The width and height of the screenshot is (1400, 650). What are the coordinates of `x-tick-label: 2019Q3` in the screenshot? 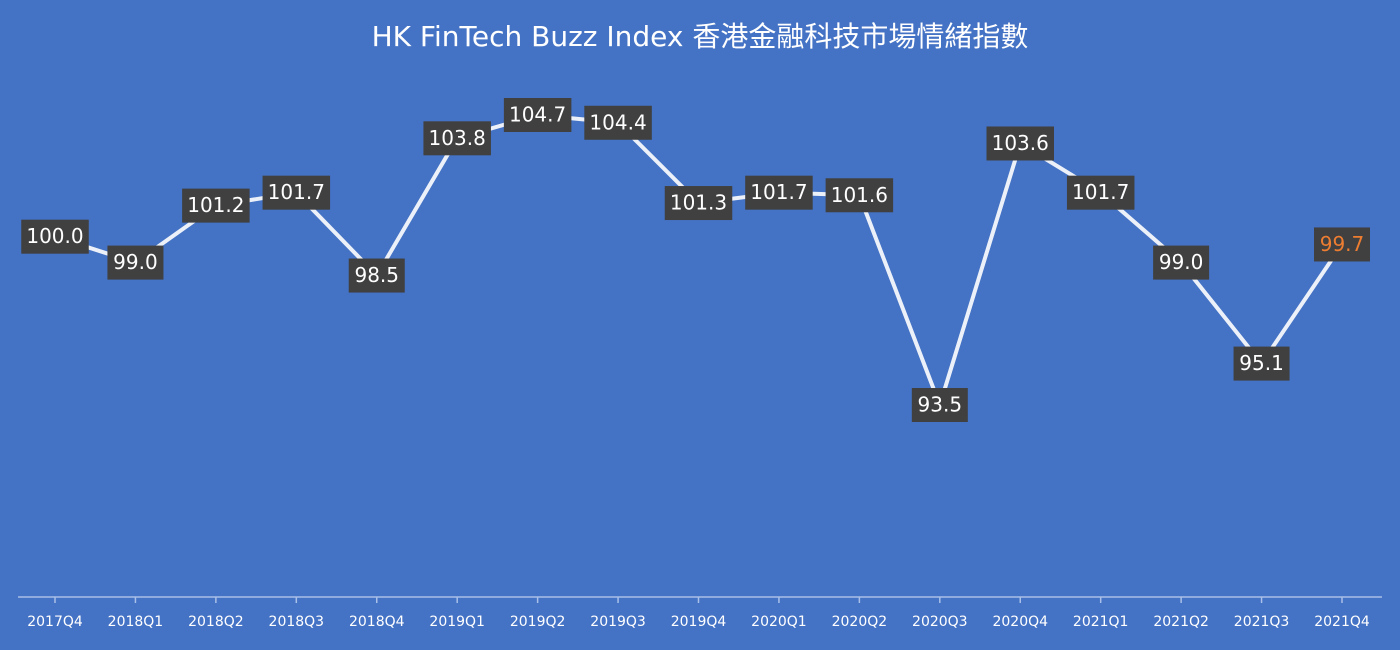 It's located at (618, 622).